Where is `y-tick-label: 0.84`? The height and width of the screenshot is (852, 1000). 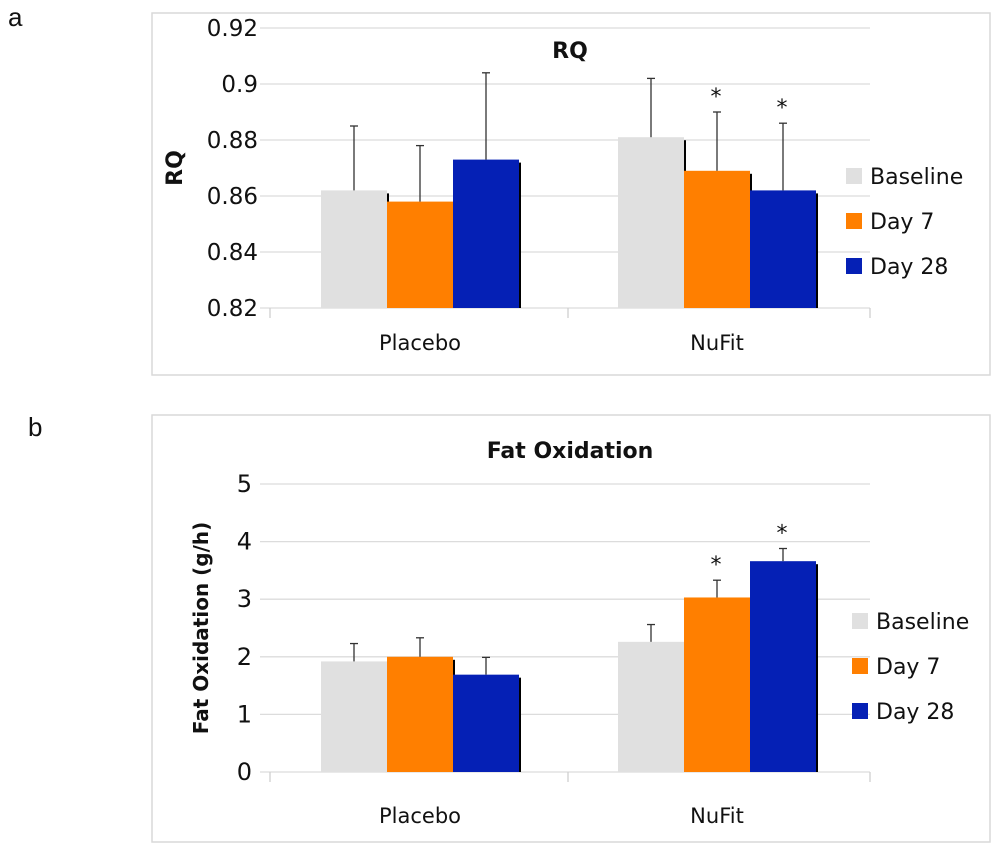
y-tick-label: 0.84 is located at coordinates (232, 253).